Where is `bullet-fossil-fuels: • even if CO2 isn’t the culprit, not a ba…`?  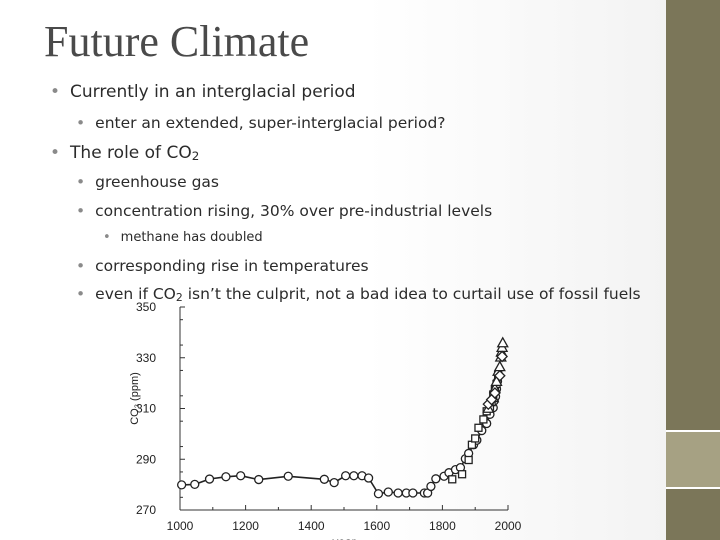 bullet-fossil-fuels: • even if CO2 isn’t the culprit, not a ba… is located at coordinates (358, 294).